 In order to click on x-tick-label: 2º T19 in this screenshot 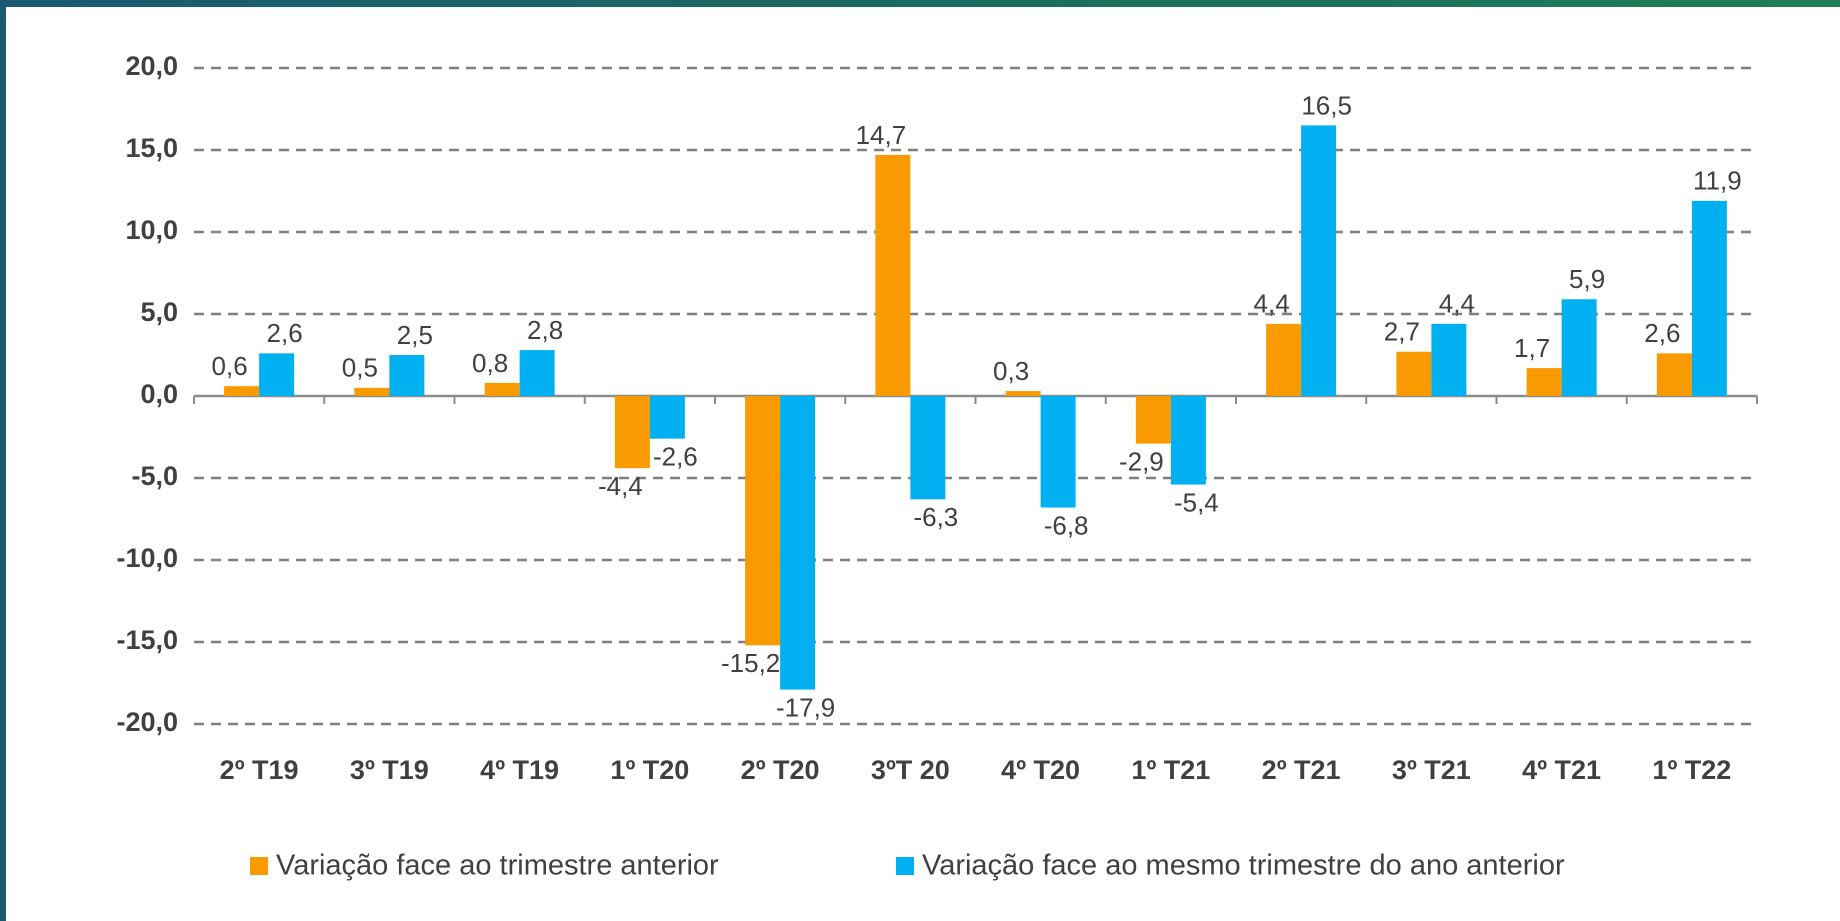, I will do `click(259, 770)`.